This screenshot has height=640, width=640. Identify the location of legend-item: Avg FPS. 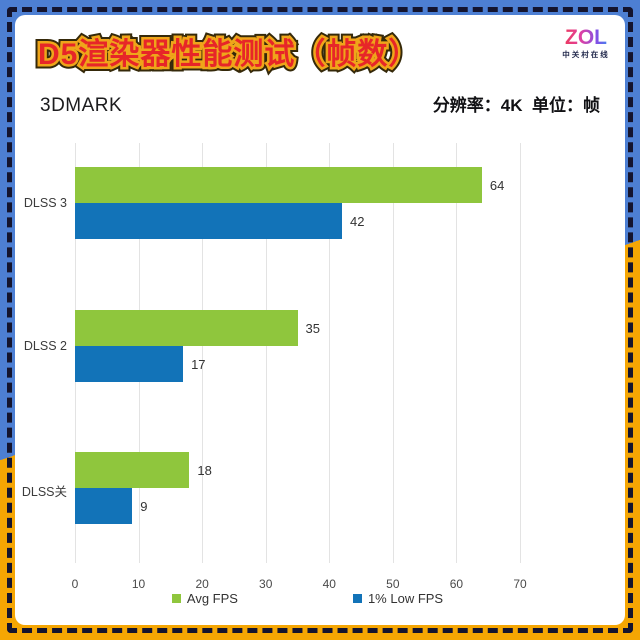
(204, 598).